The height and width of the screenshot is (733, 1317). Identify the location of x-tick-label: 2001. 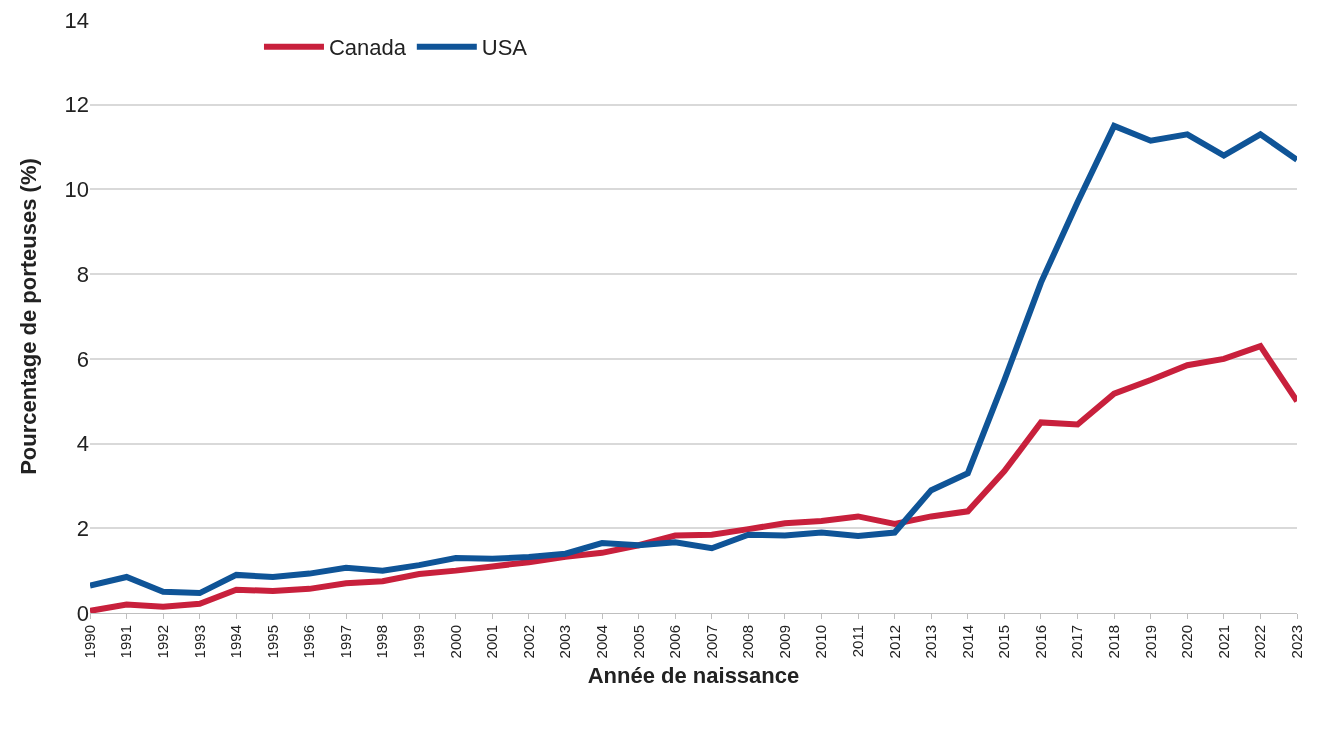
(492, 642).